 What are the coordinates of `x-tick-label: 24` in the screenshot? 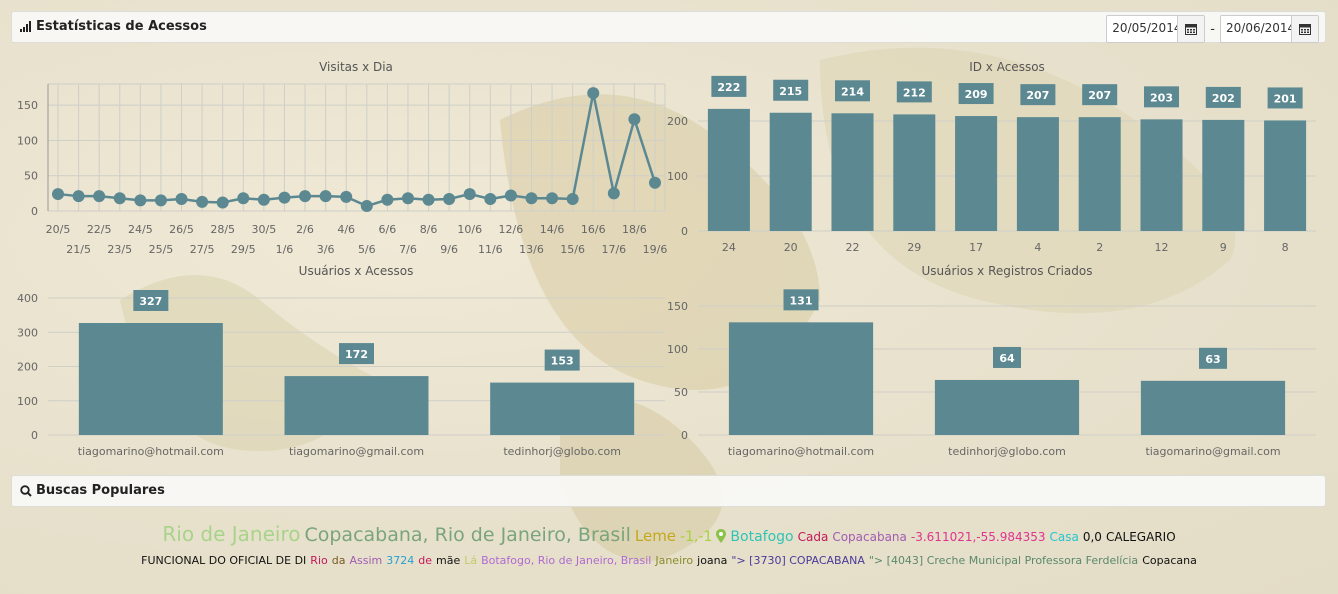 It's located at (729, 247).